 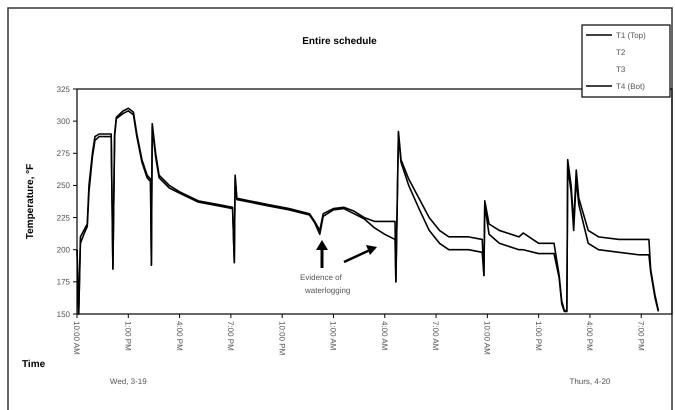 I want to click on x-tick-label: 1:00 AM, so click(x=333, y=336).